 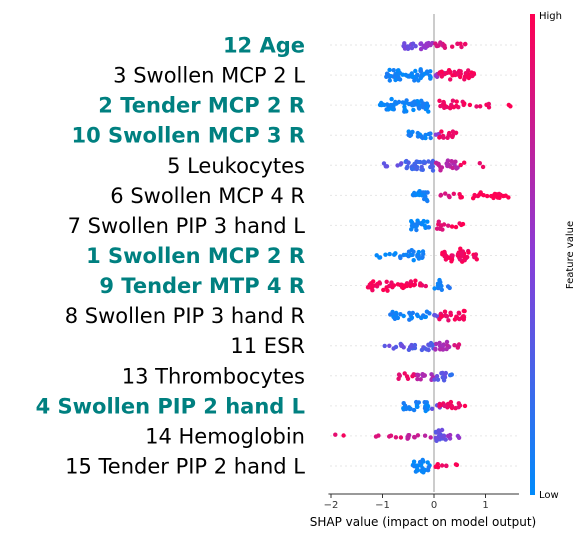 I want to click on x-axis-title: SHAP value (impact on model output), so click(x=423, y=522).